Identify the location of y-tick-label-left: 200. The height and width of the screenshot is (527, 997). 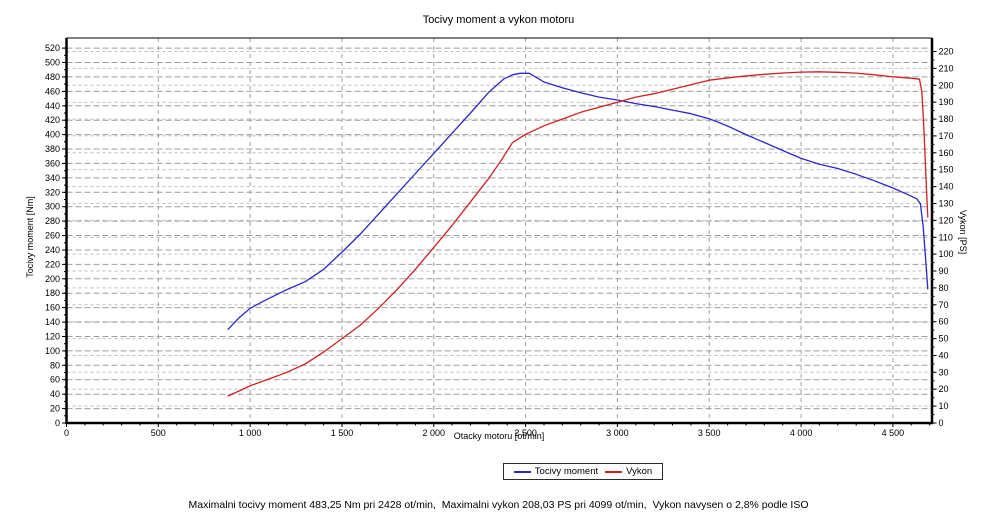
(52, 279).